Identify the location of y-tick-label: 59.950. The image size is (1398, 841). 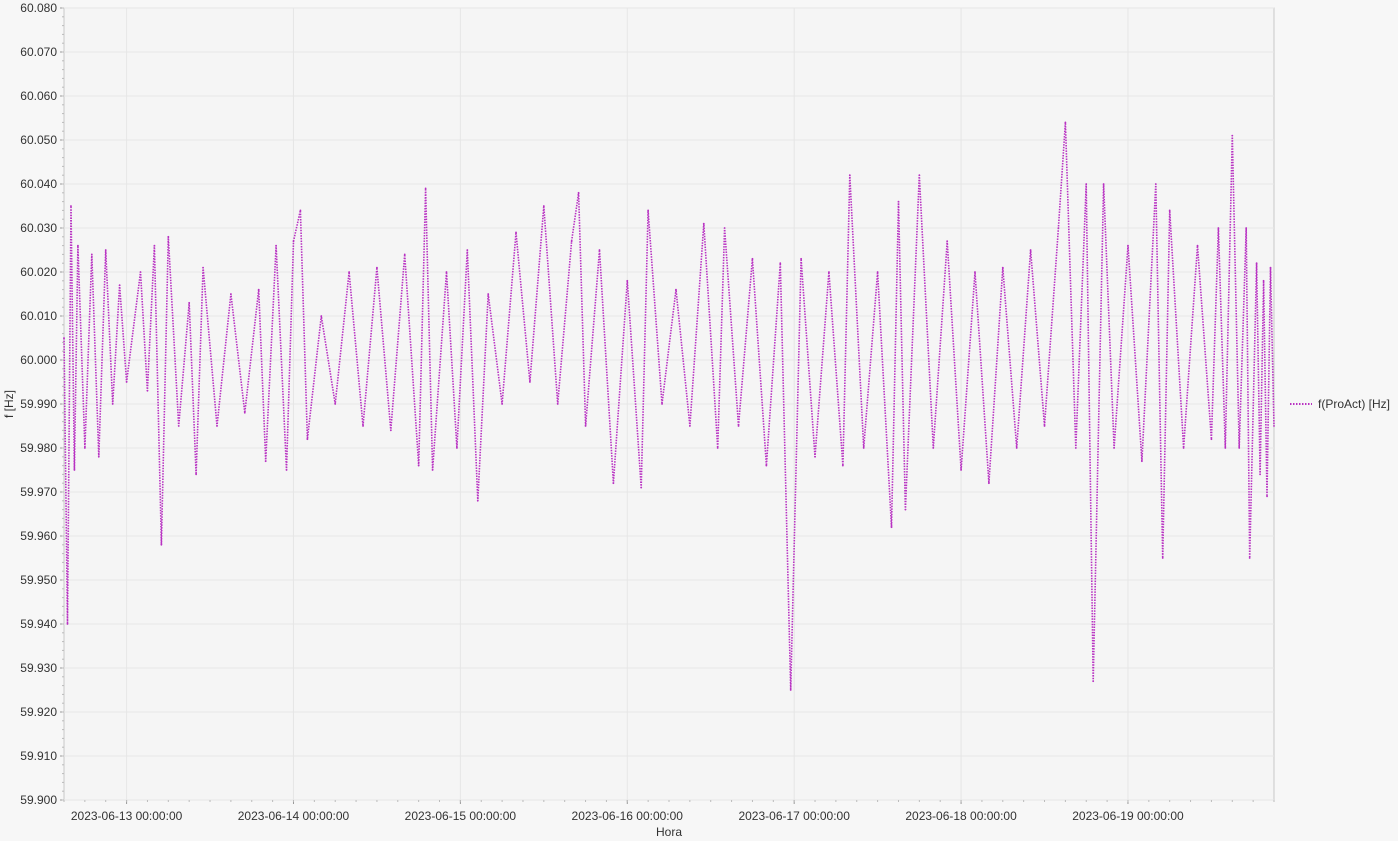
(38, 580).